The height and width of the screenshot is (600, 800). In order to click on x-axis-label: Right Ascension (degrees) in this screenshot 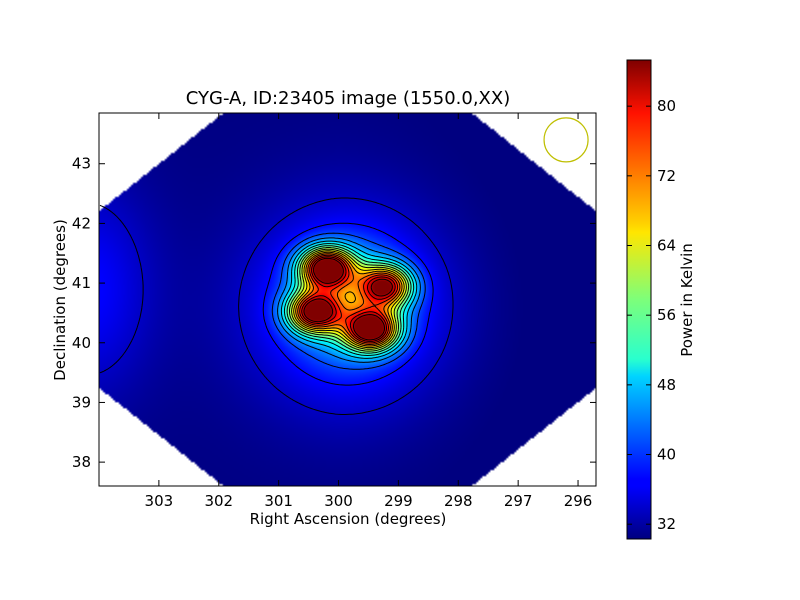, I will do `click(348, 519)`.